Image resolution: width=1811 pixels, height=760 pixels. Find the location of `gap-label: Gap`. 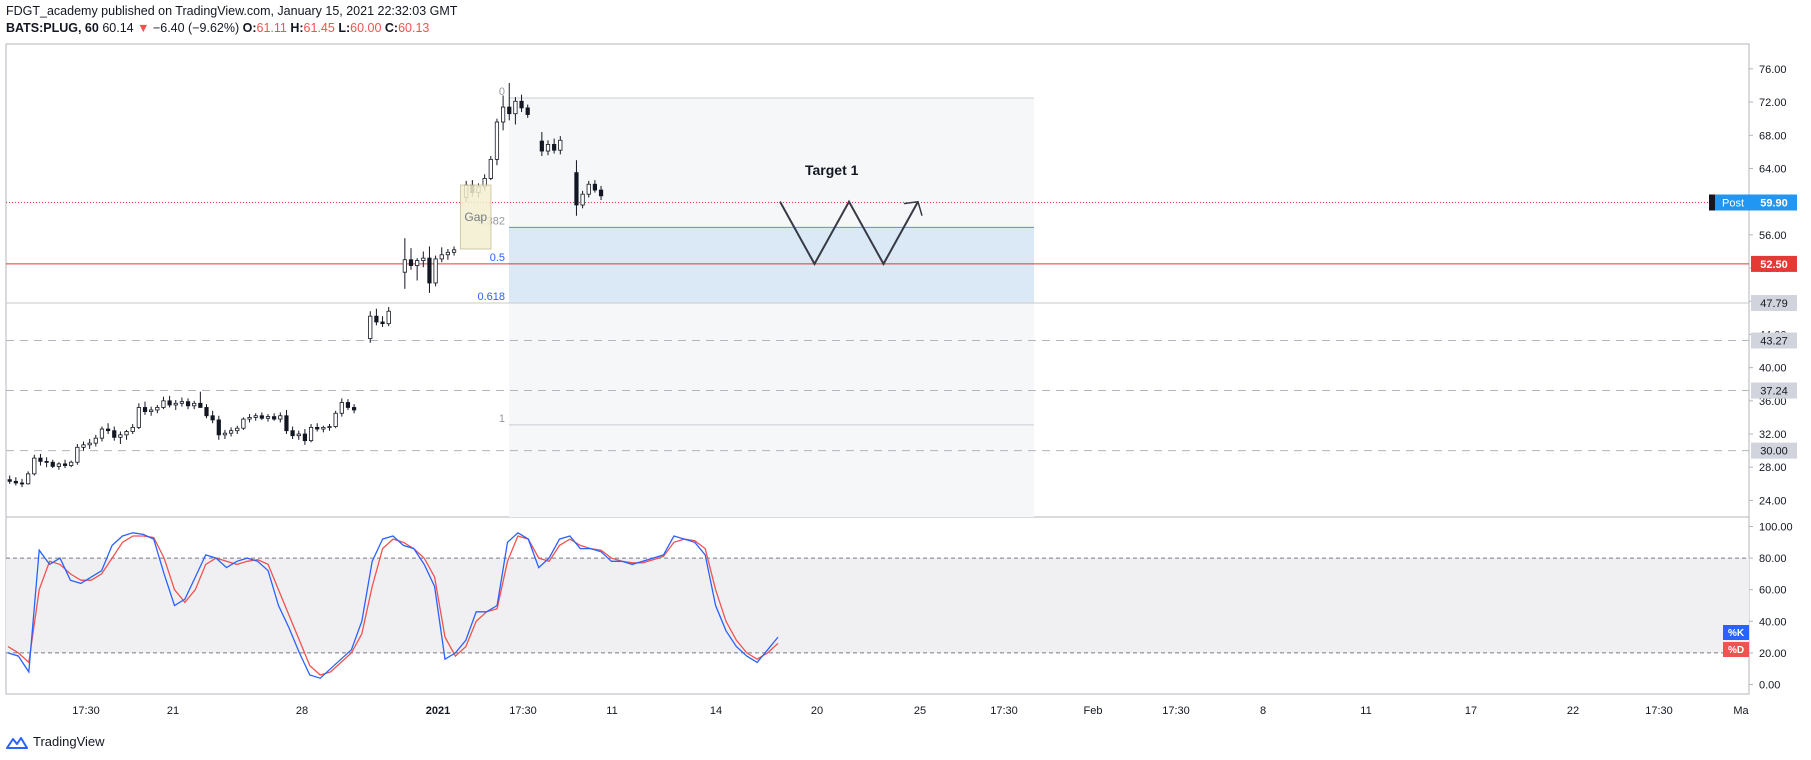

gap-label: Gap is located at coordinates (475, 217).